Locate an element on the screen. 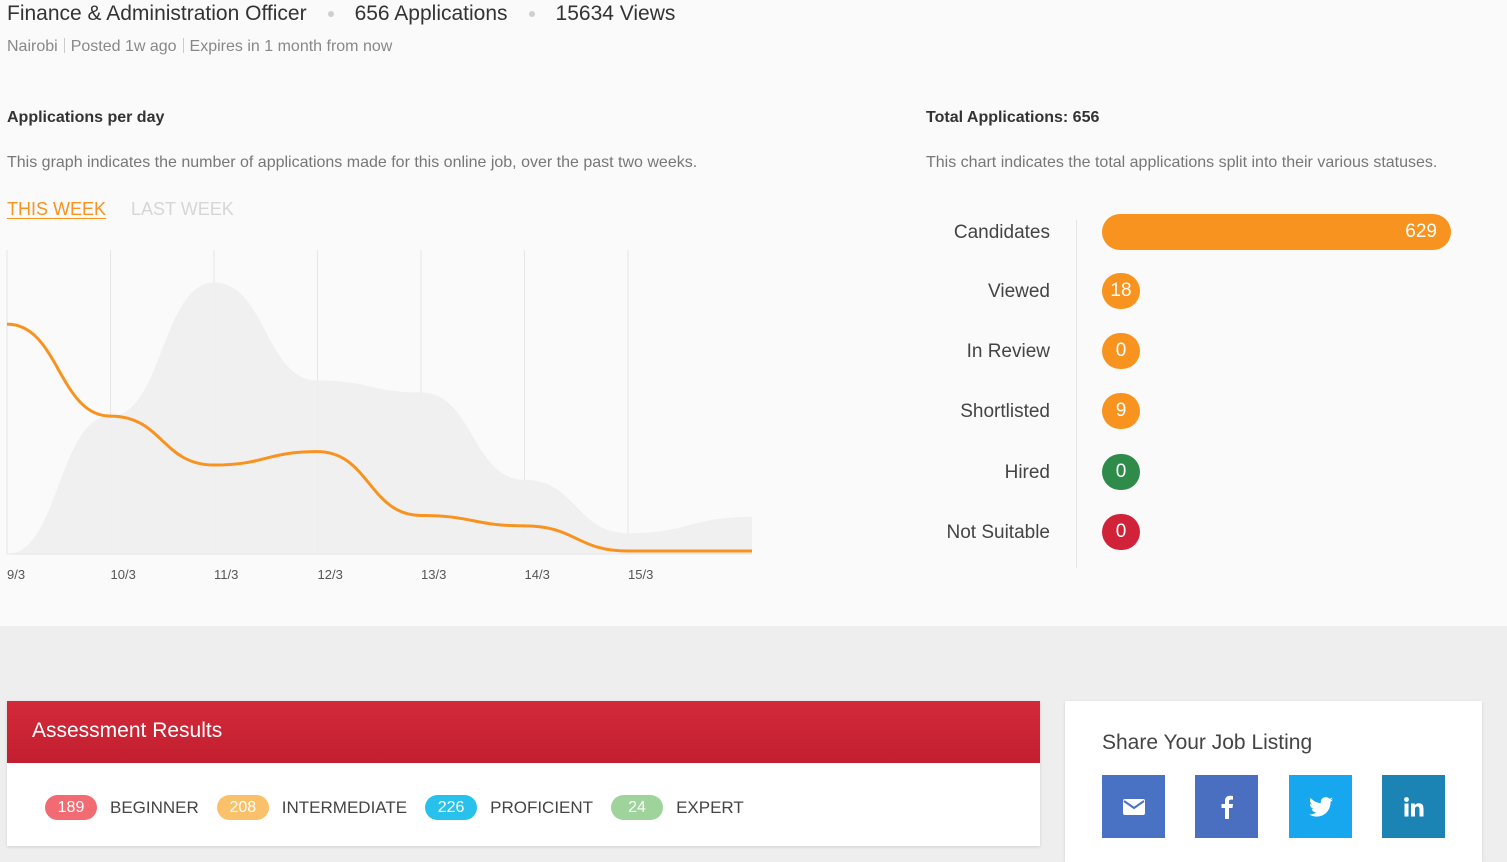 This screenshot has height=862, width=1507. applications-count: 656 Applications is located at coordinates (431, 13).